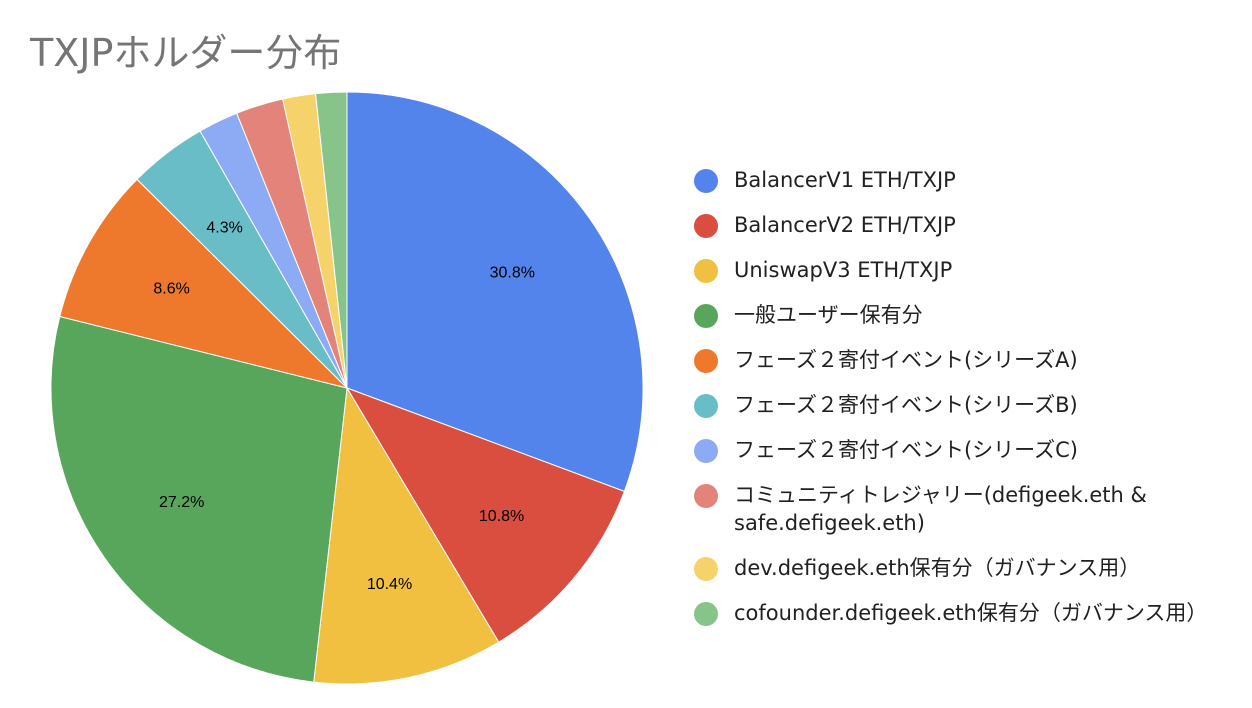 The height and width of the screenshot is (708, 1252). I want to click on legend-item: フェーズ２寄付イベント(シリーズA), so click(969, 360).